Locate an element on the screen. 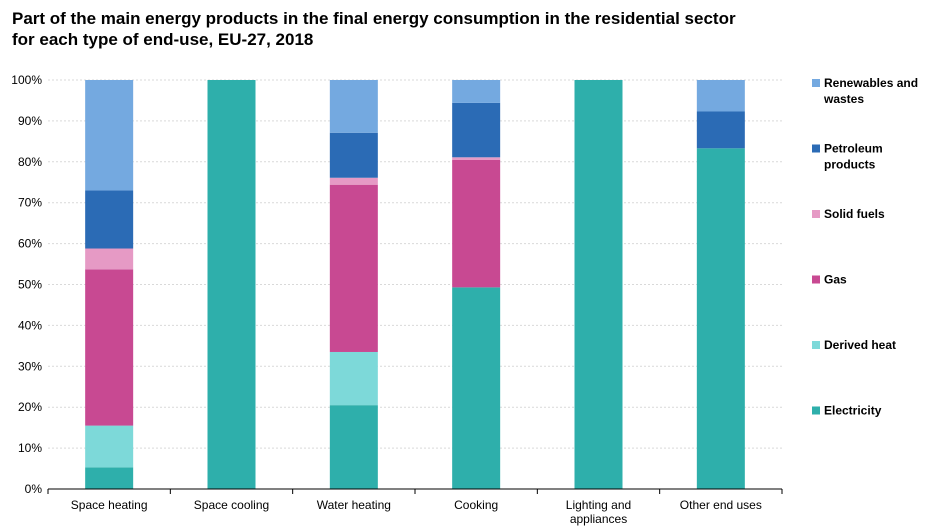 The height and width of the screenshot is (527, 928). x-tick-label: Water heating is located at coordinates (354, 505).